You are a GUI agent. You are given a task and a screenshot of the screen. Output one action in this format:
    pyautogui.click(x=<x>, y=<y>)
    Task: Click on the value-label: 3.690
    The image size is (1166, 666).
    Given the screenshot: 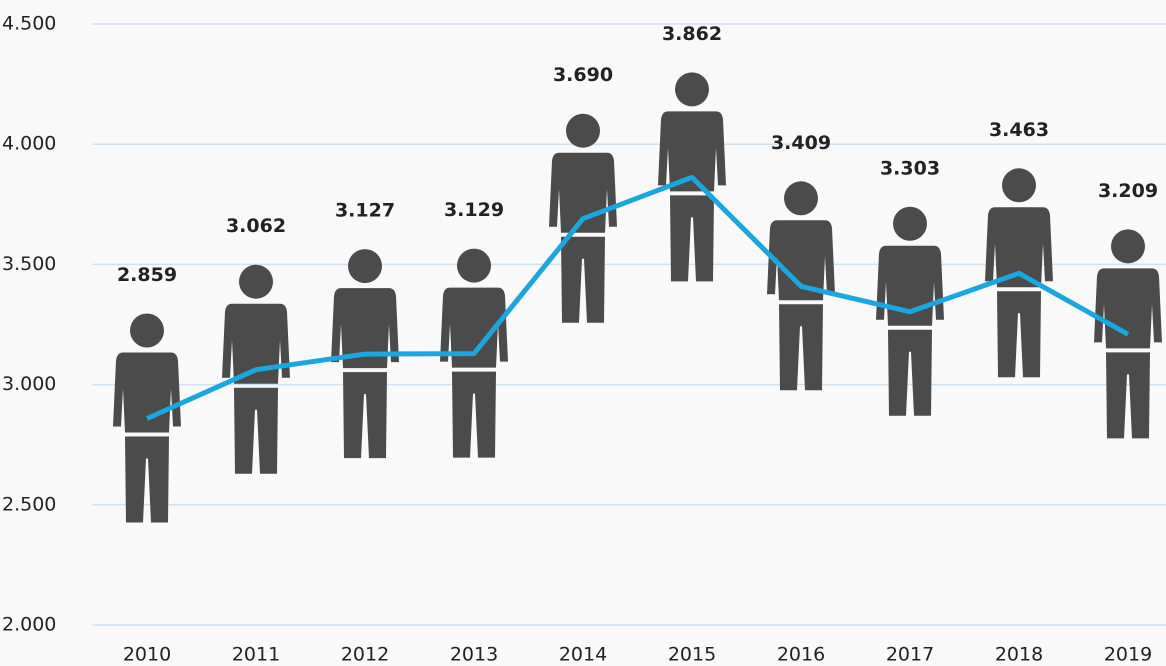 What is the action you would take?
    pyautogui.click(x=583, y=75)
    